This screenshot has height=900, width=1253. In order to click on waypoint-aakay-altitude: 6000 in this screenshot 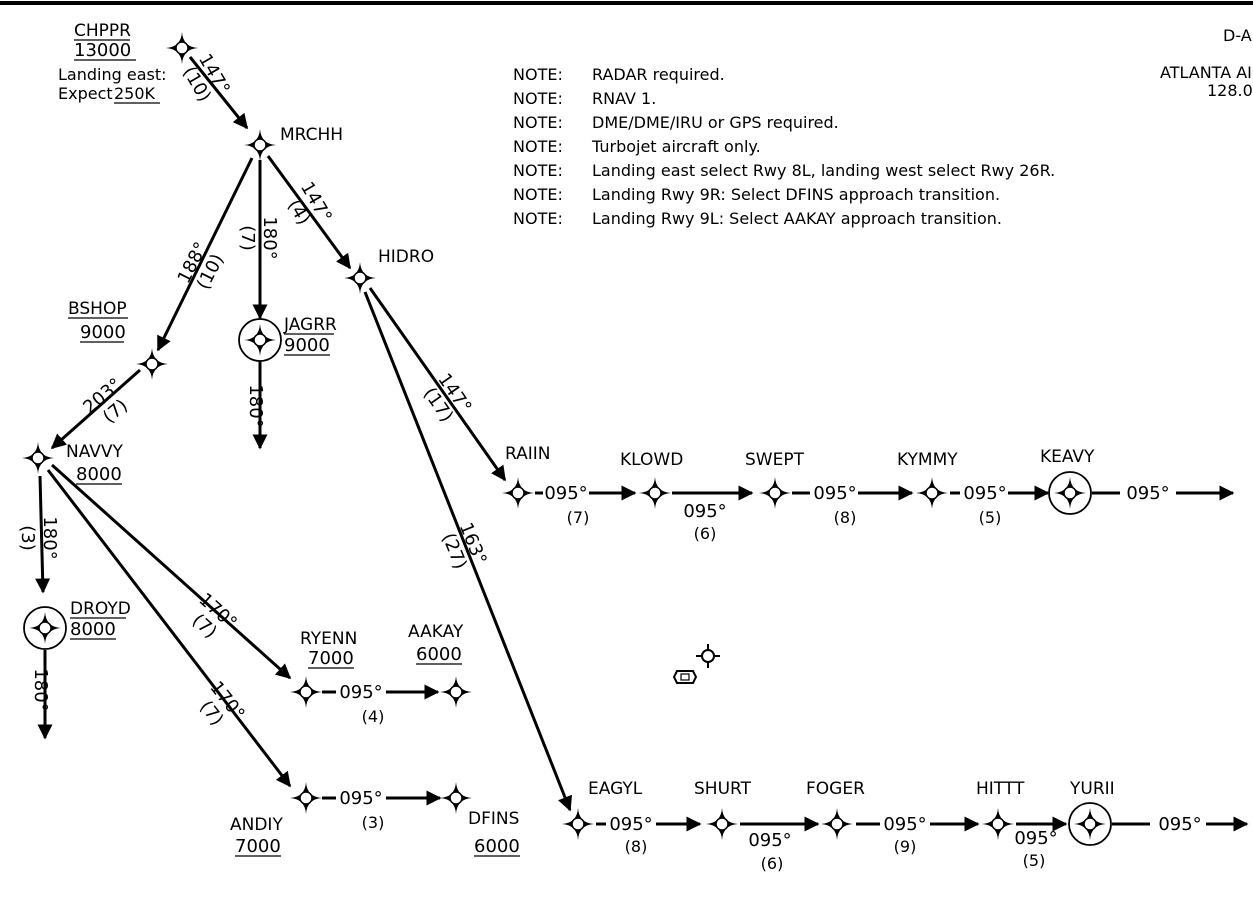, I will do `click(439, 654)`.